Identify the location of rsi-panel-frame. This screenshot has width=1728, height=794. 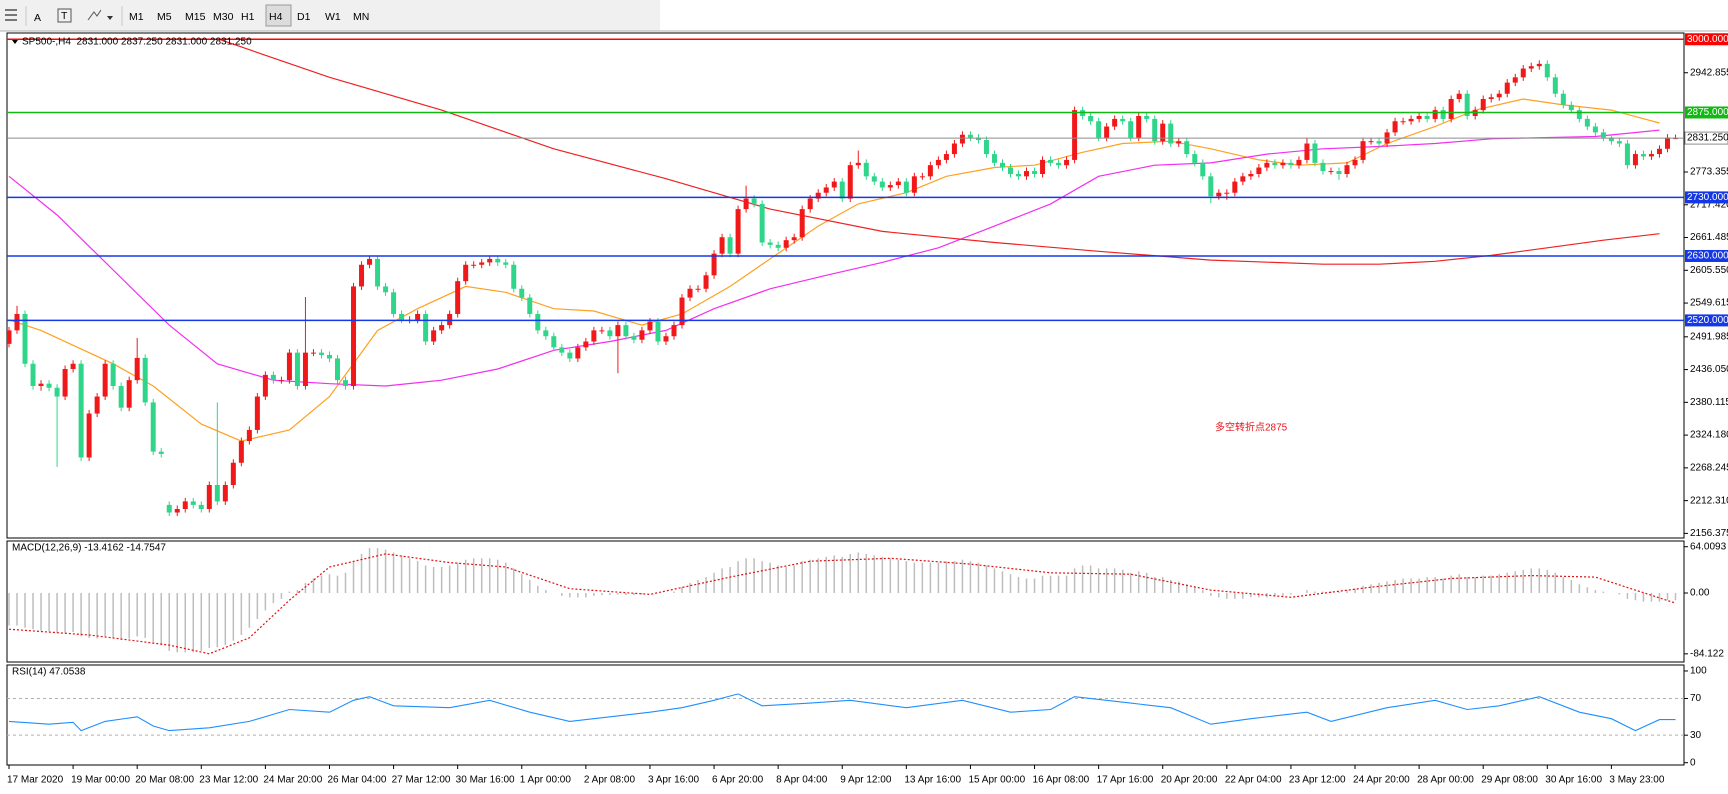
(845, 715).